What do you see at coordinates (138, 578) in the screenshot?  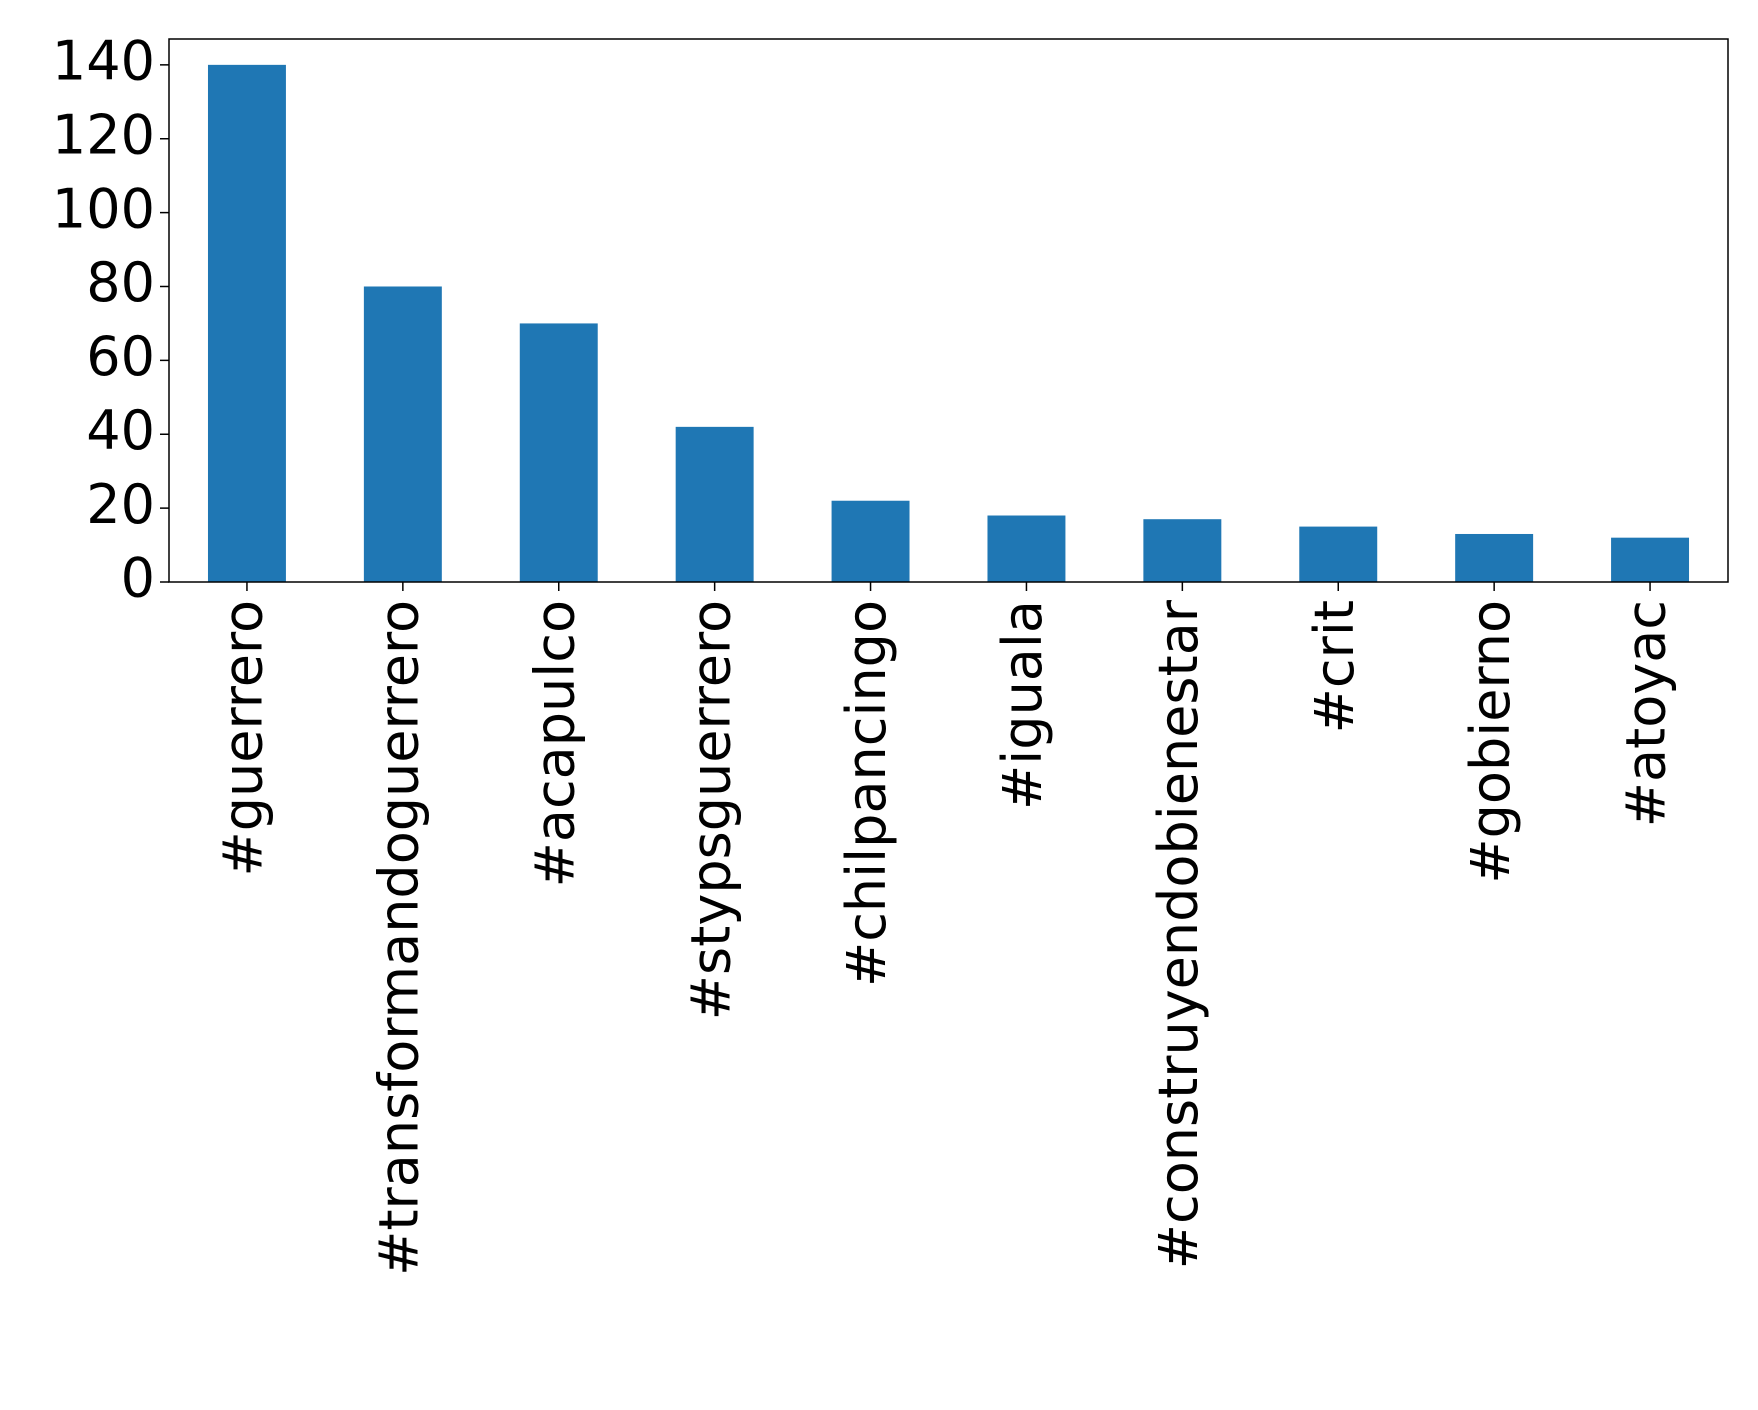 I see `y-tick-label: 0` at bounding box center [138, 578].